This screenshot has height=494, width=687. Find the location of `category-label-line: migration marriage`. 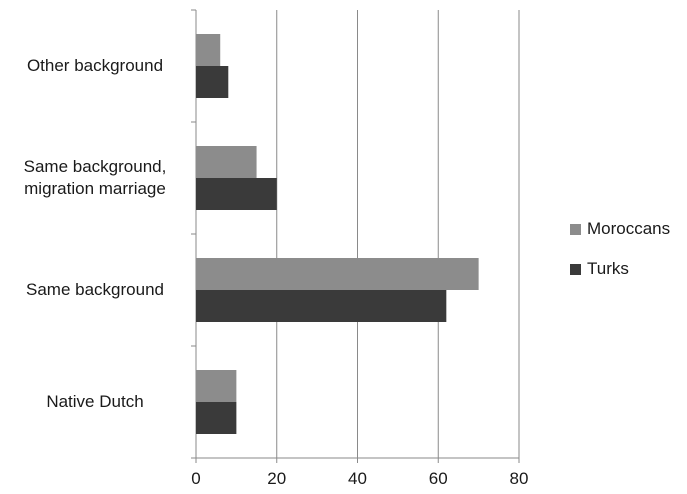

category-label-line: migration marriage is located at coordinates (95, 188).